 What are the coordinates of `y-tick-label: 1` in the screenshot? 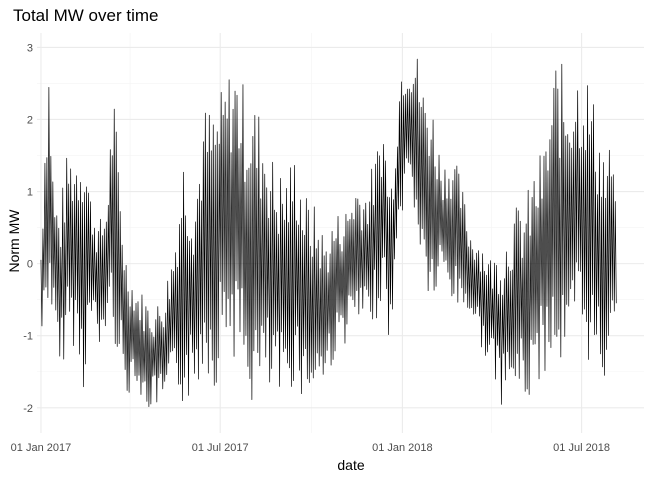 It's located at (30, 193).